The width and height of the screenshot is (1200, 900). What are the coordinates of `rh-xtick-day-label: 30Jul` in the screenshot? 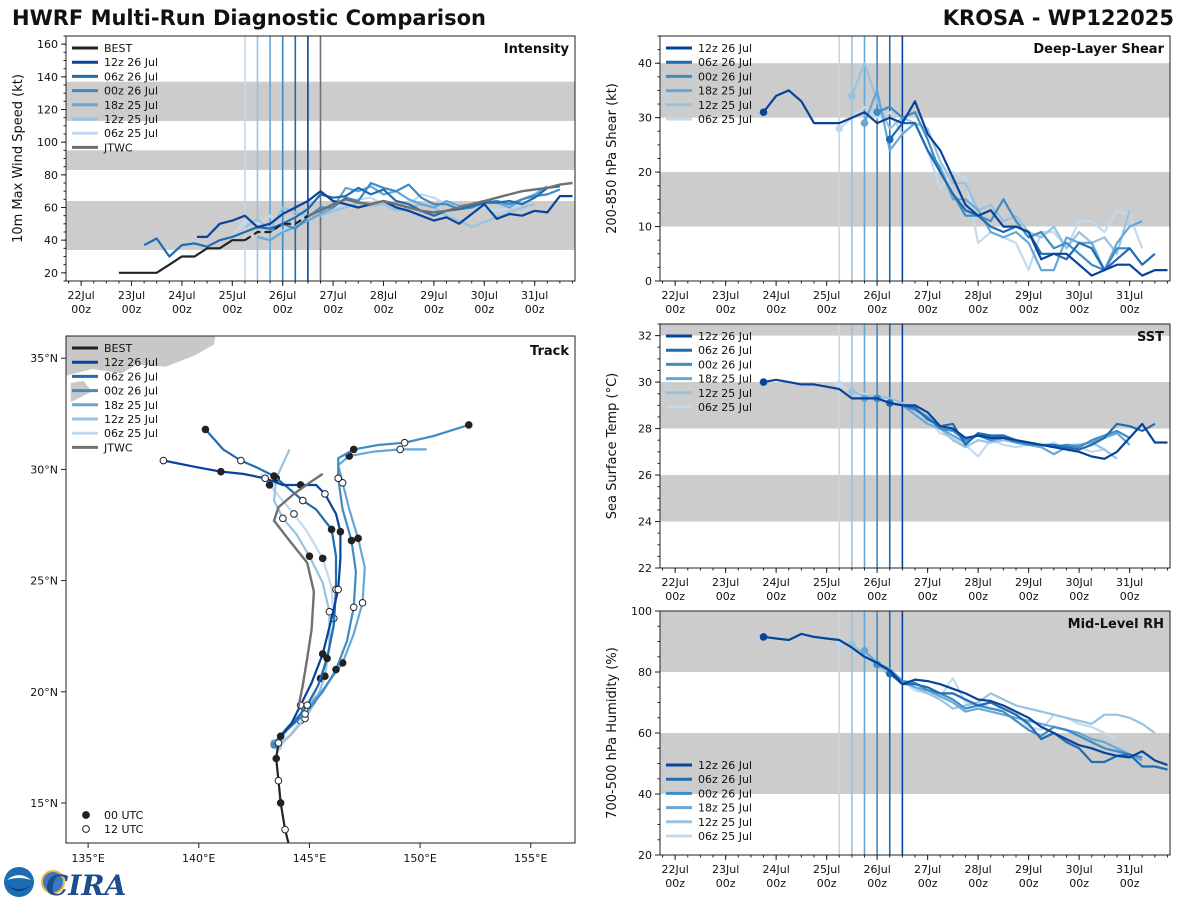 It's located at (1078, 869).